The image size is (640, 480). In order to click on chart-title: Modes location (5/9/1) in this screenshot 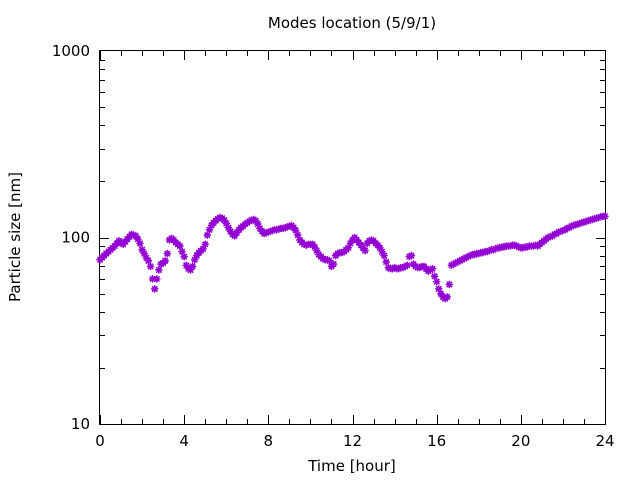, I will do `click(352, 23)`.